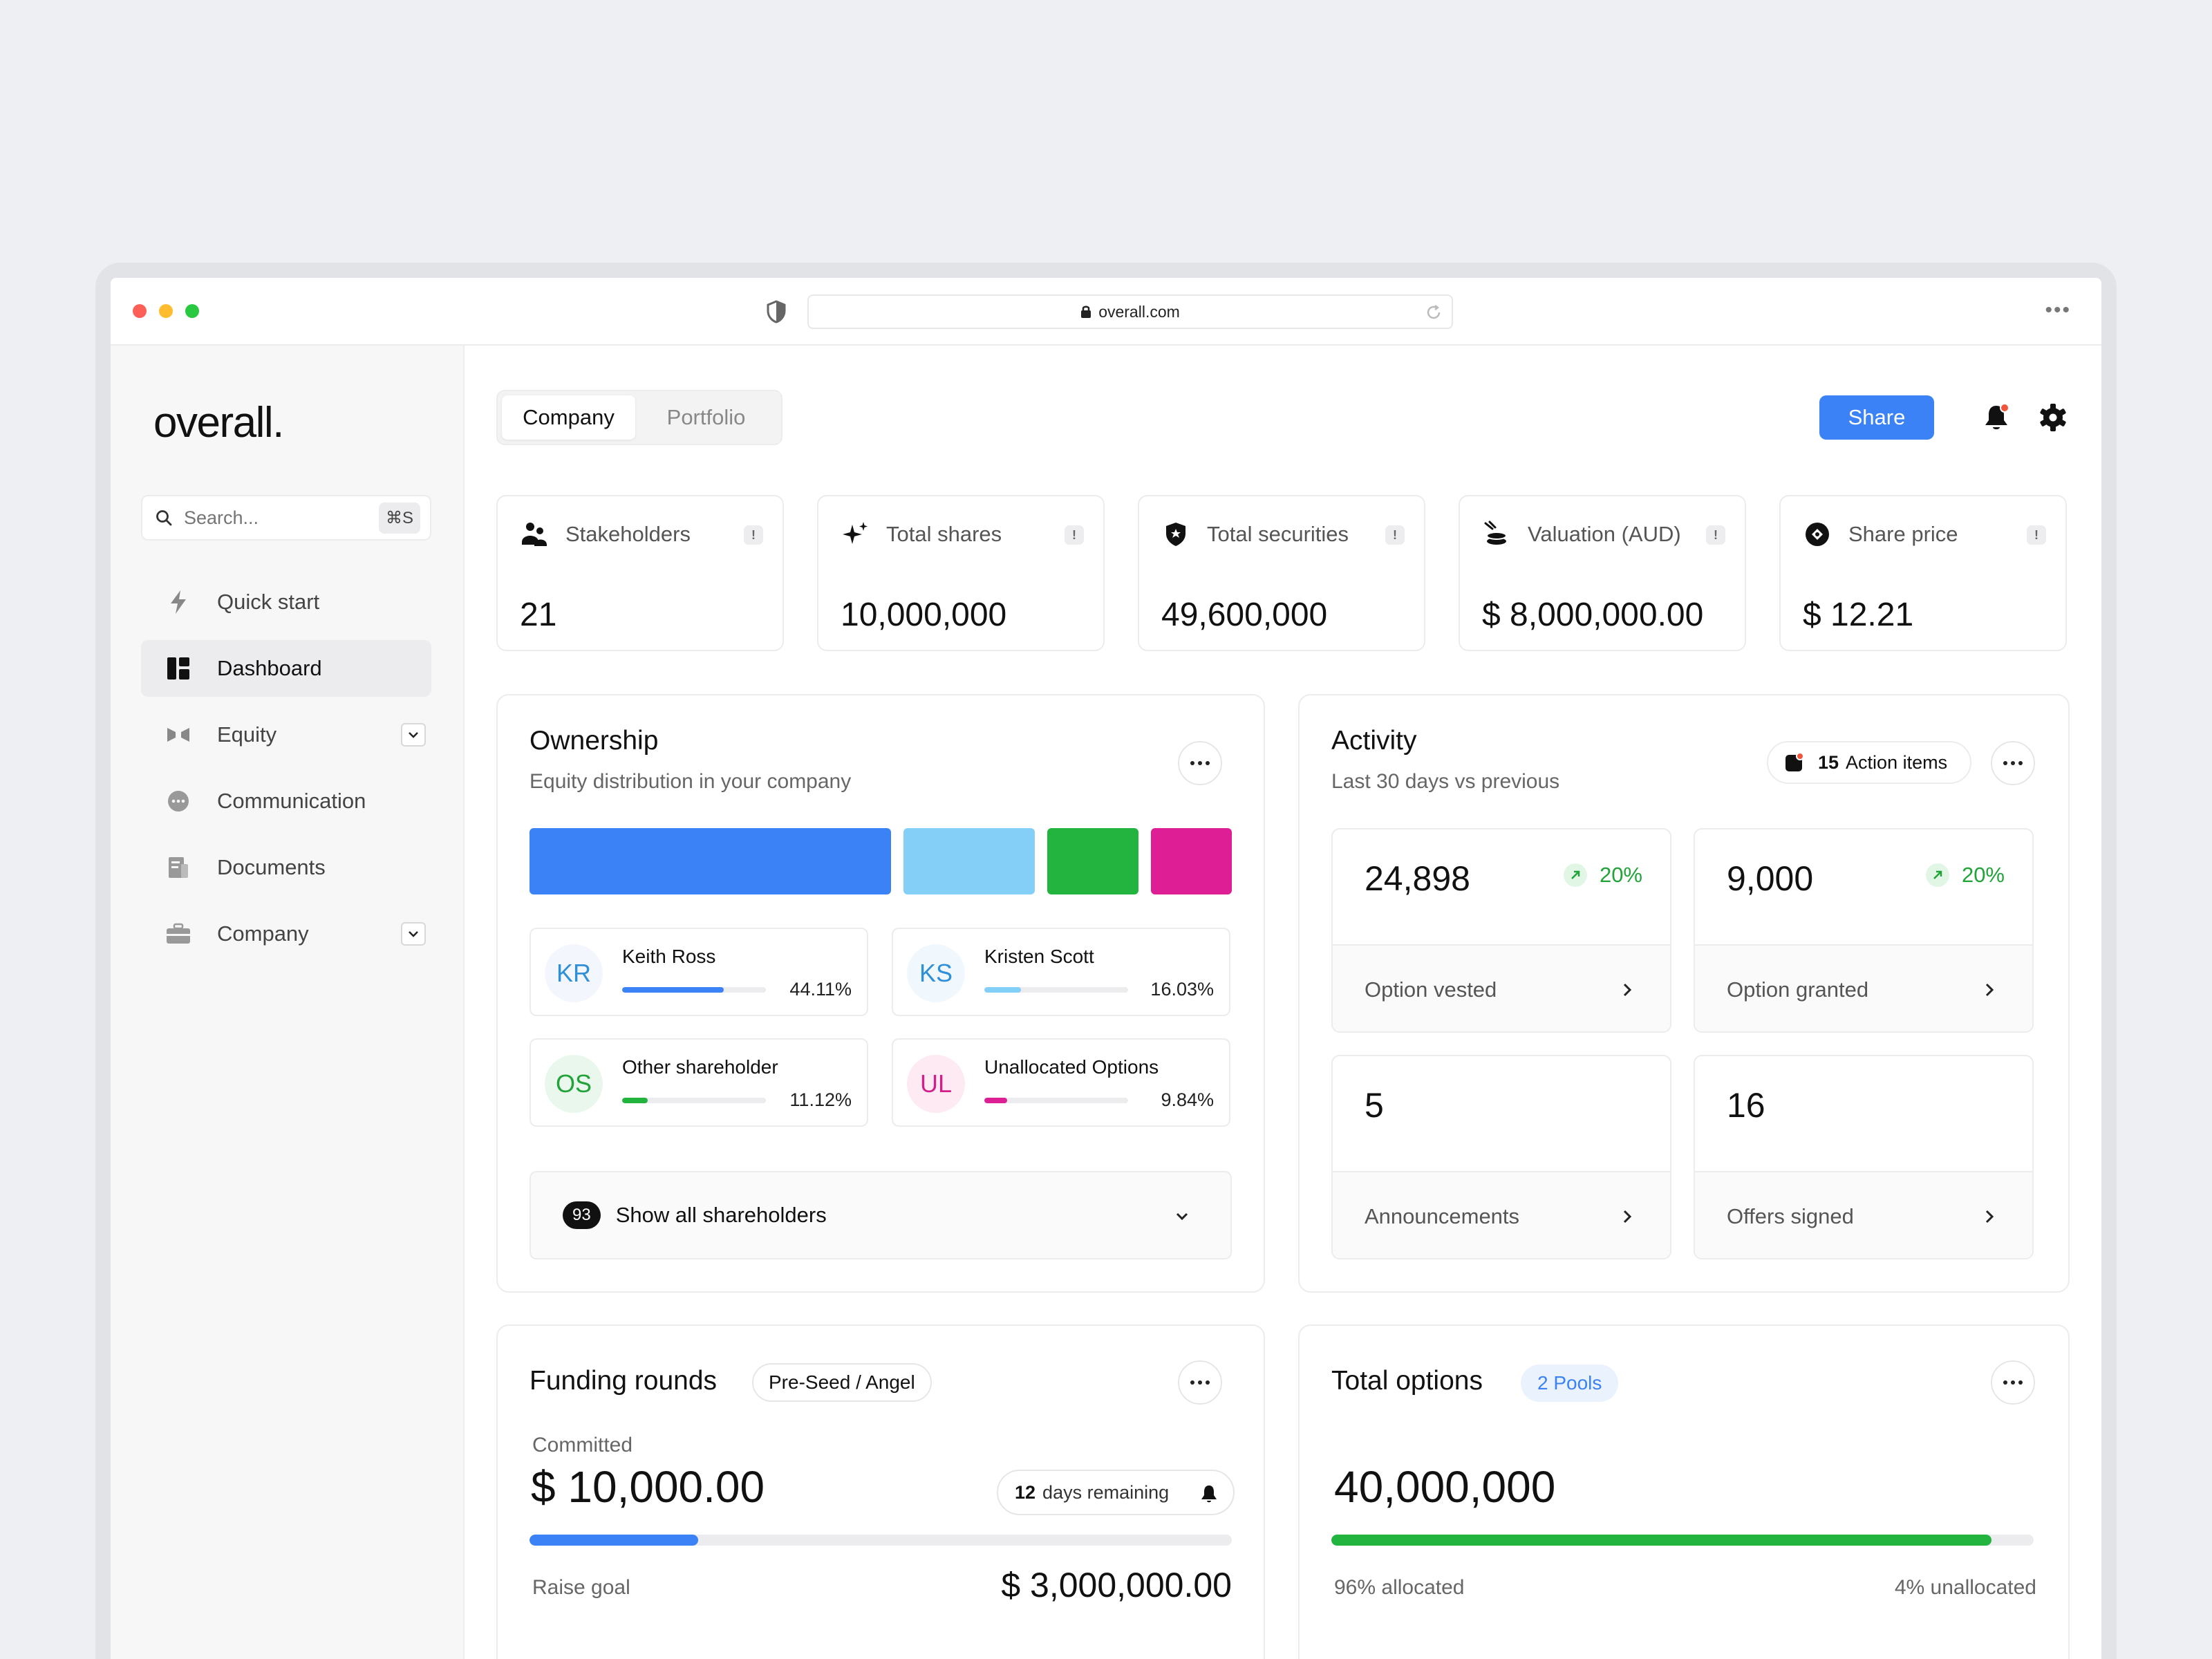  What do you see at coordinates (1117, 1585) in the screenshot?
I see `raise-goal-value: $ 3,000,000.00` at bounding box center [1117, 1585].